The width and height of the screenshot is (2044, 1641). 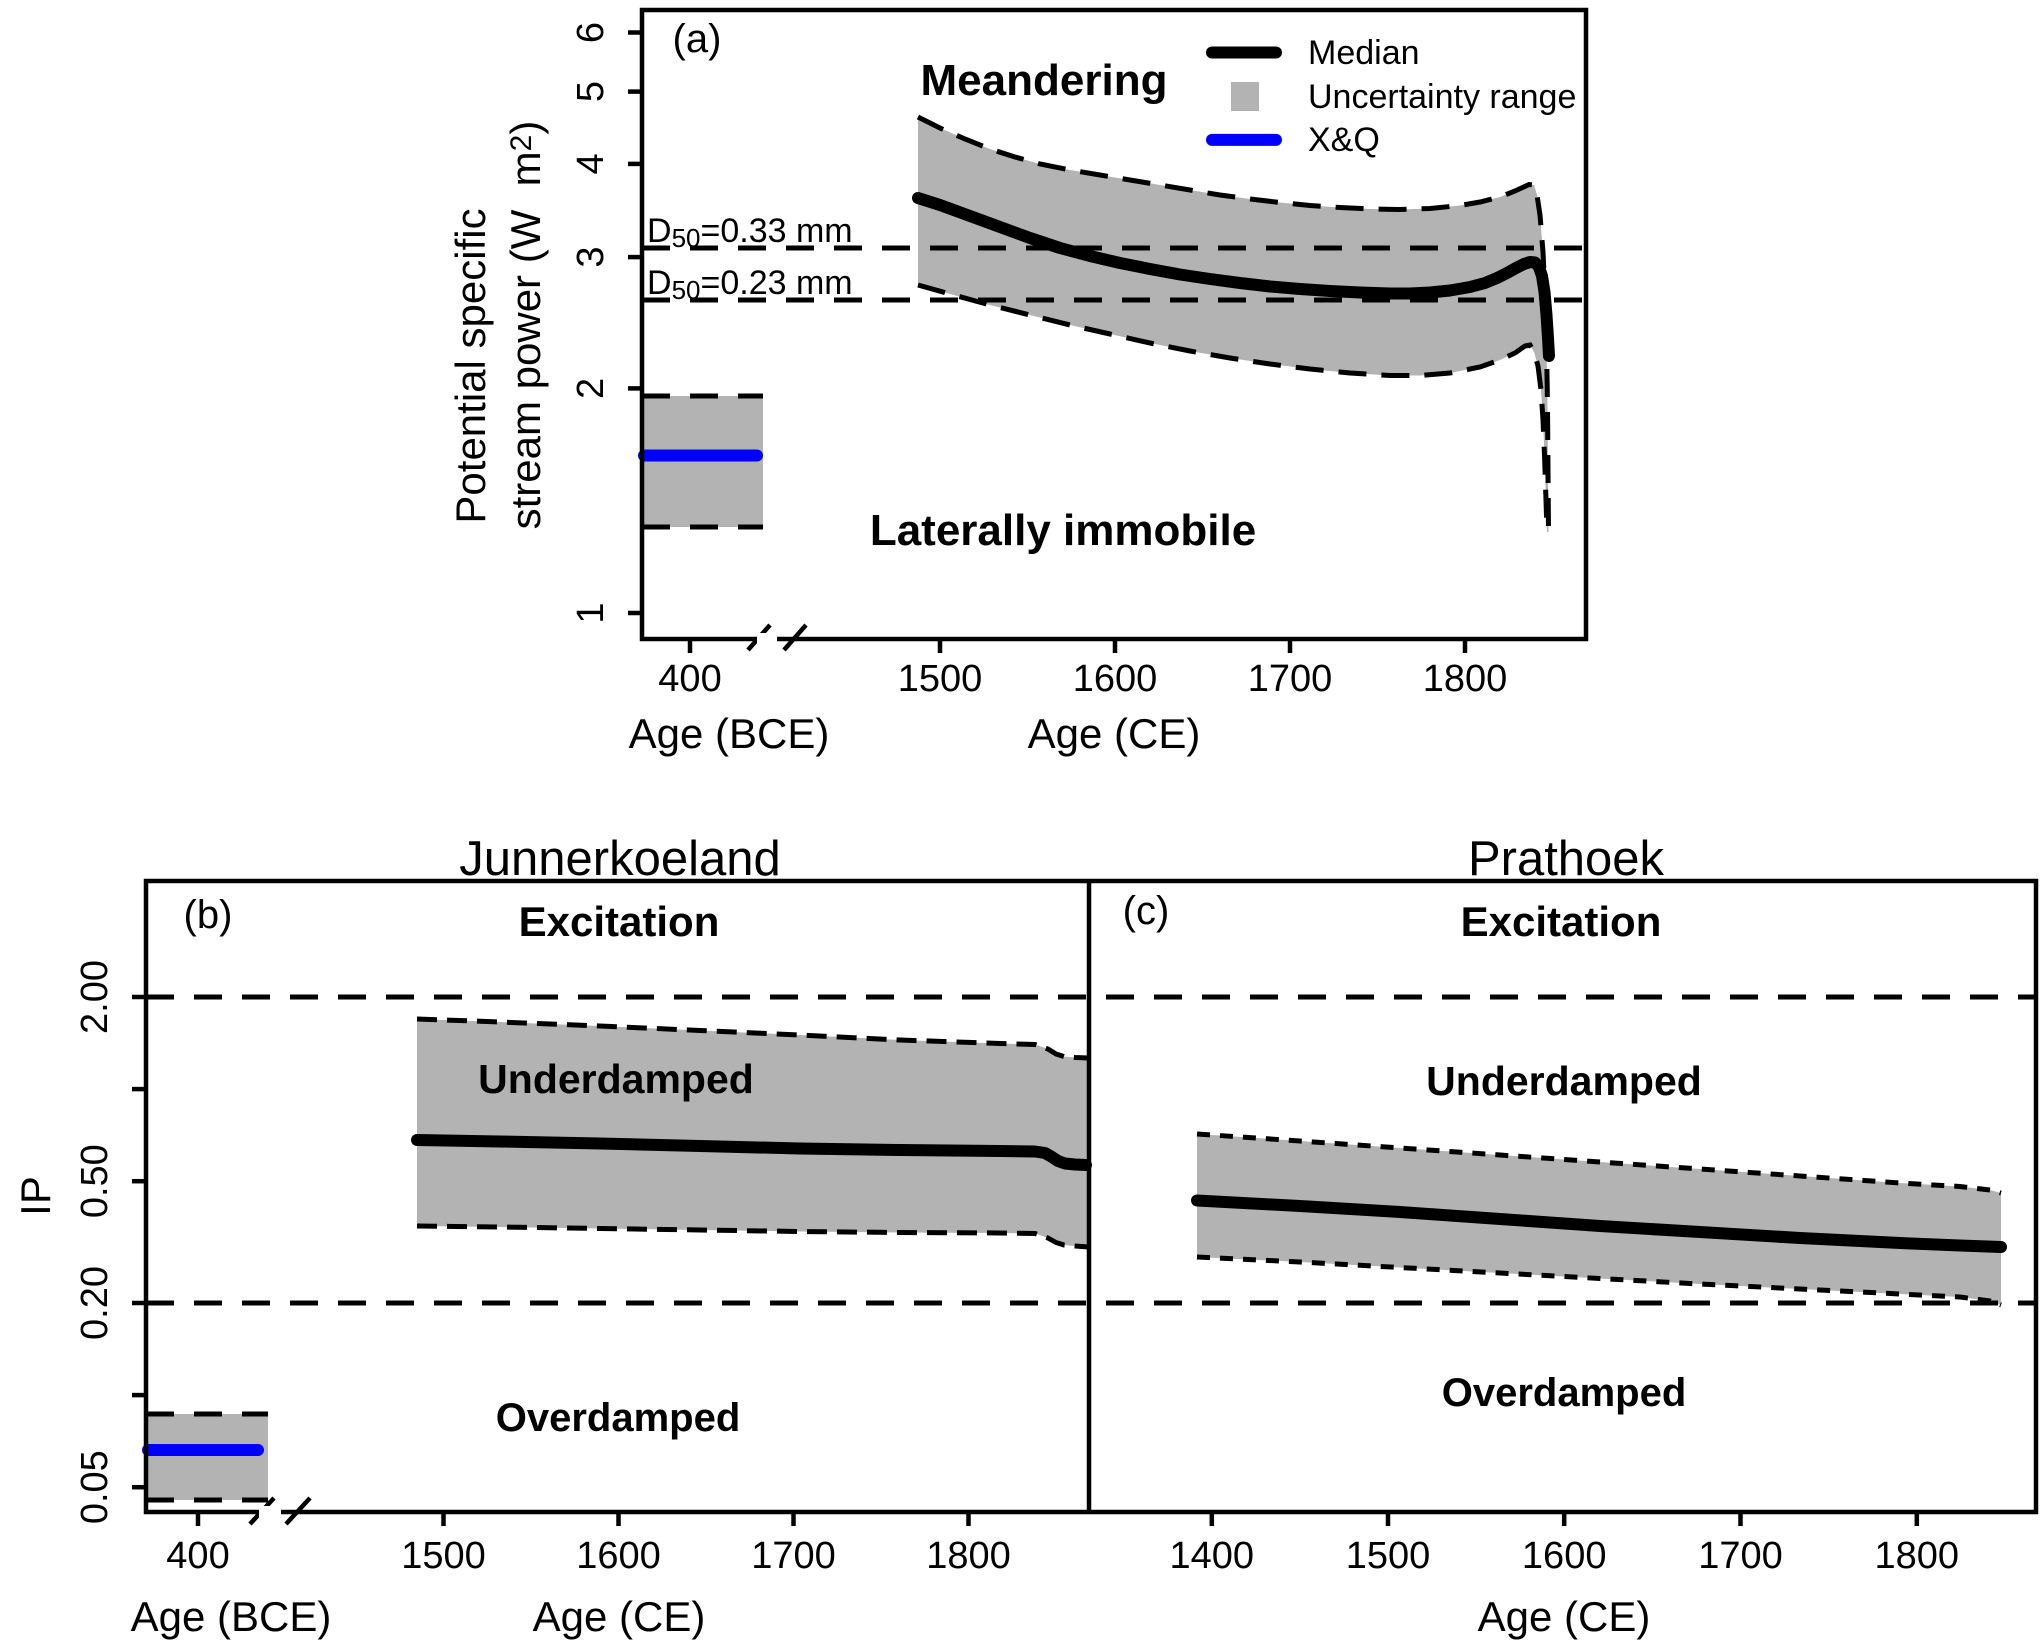 What do you see at coordinates (619, 859) in the screenshot?
I see `svg-text: Junnerkoeland` at bounding box center [619, 859].